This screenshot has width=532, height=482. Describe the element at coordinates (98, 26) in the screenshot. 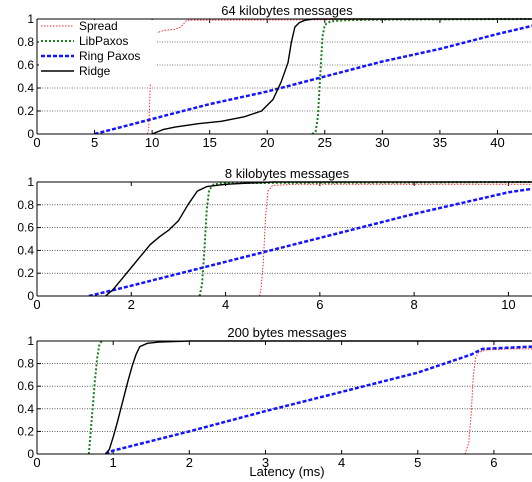

I see `legend-label: Spread` at that location.